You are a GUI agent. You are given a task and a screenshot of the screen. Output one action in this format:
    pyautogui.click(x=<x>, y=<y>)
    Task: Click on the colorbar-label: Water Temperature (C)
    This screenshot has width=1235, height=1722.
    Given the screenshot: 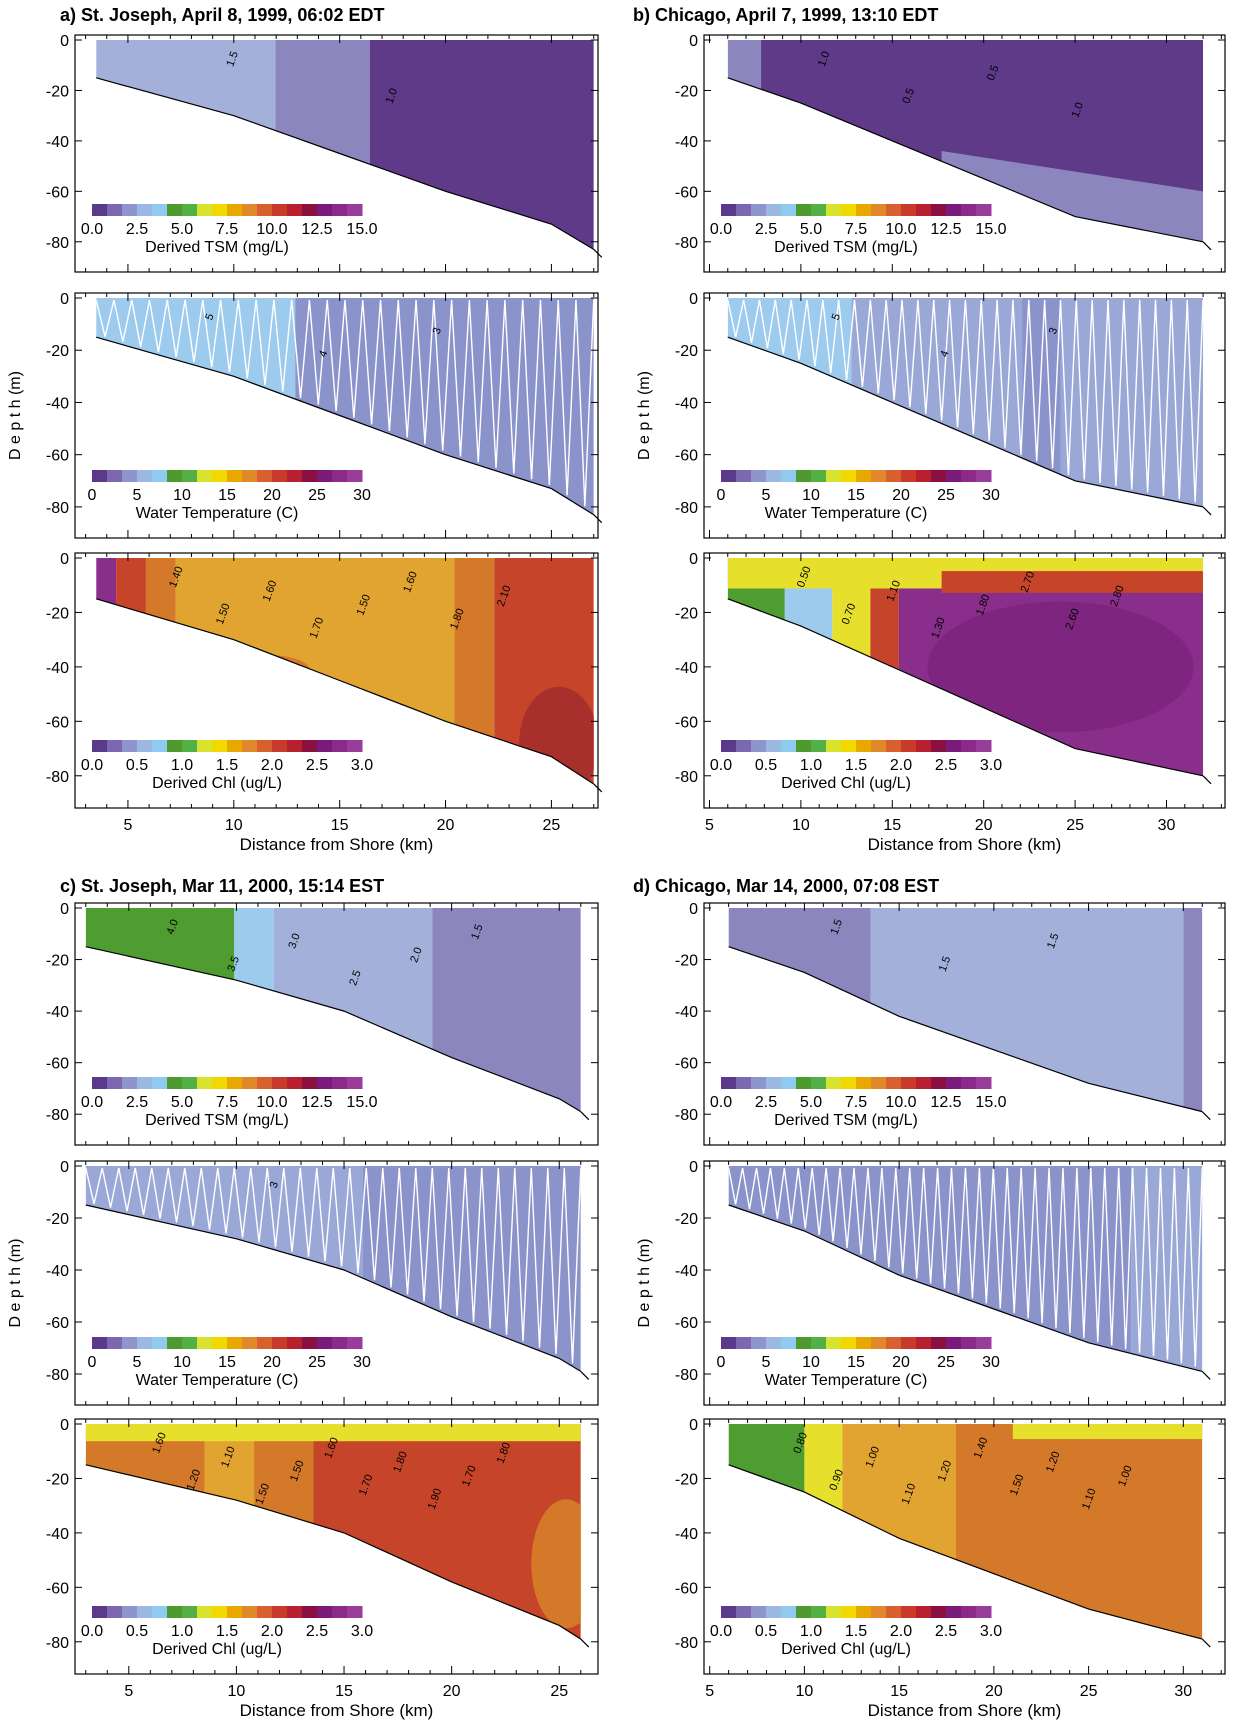 What is the action you would take?
    pyautogui.click(x=217, y=513)
    